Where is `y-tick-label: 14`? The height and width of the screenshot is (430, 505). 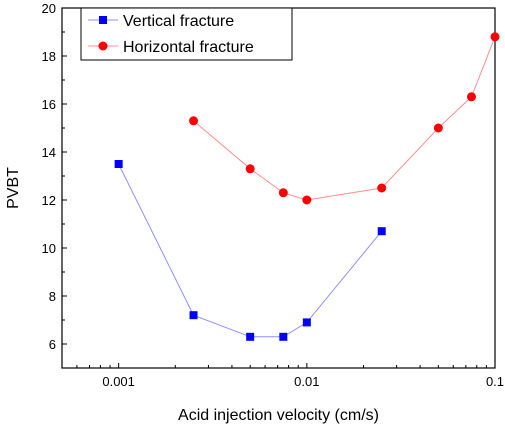 y-tick-label: 14 is located at coordinates (49, 152).